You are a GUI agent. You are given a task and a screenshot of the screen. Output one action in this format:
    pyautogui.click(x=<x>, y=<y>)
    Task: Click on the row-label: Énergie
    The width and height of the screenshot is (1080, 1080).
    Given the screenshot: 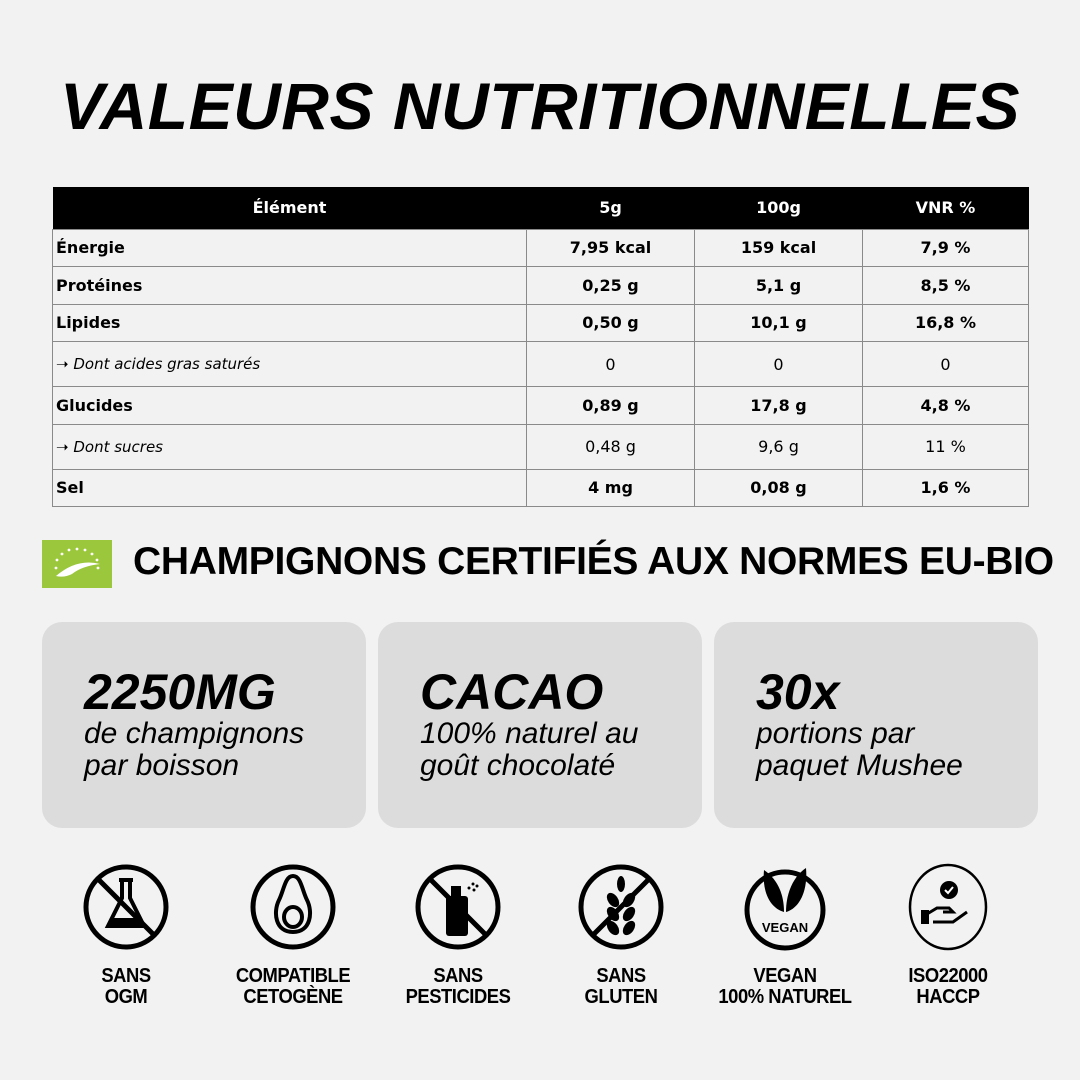 What is the action you would take?
    pyautogui.click(x=289, y=247)
    